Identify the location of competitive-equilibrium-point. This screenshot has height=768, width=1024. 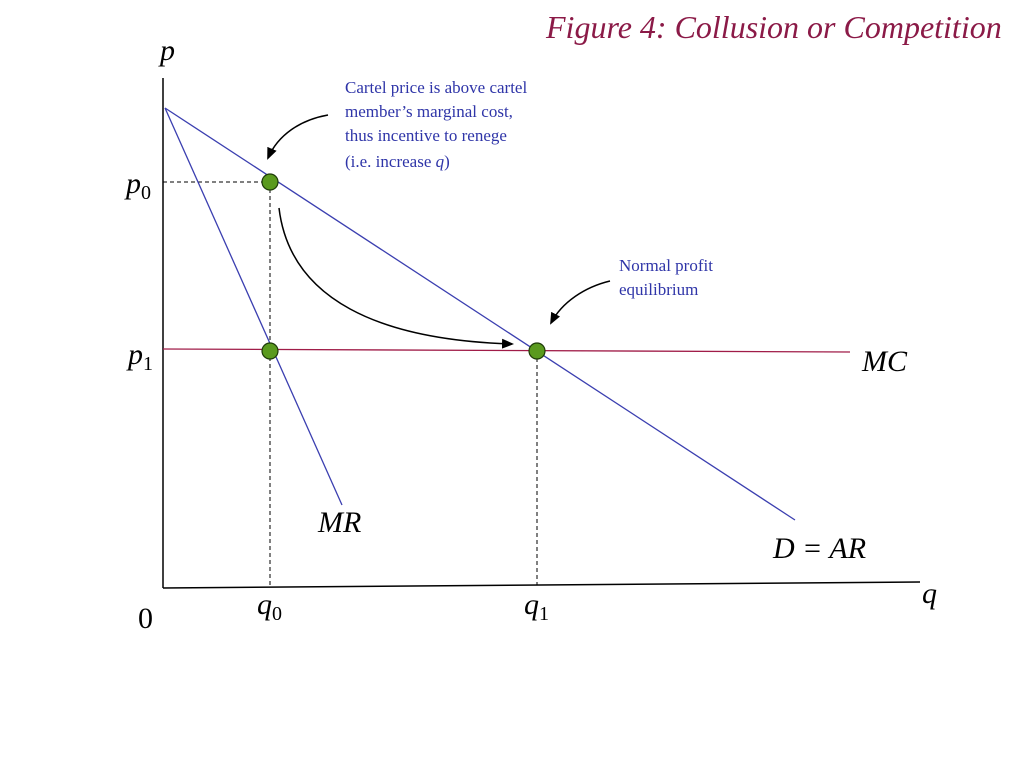
(537, 351).